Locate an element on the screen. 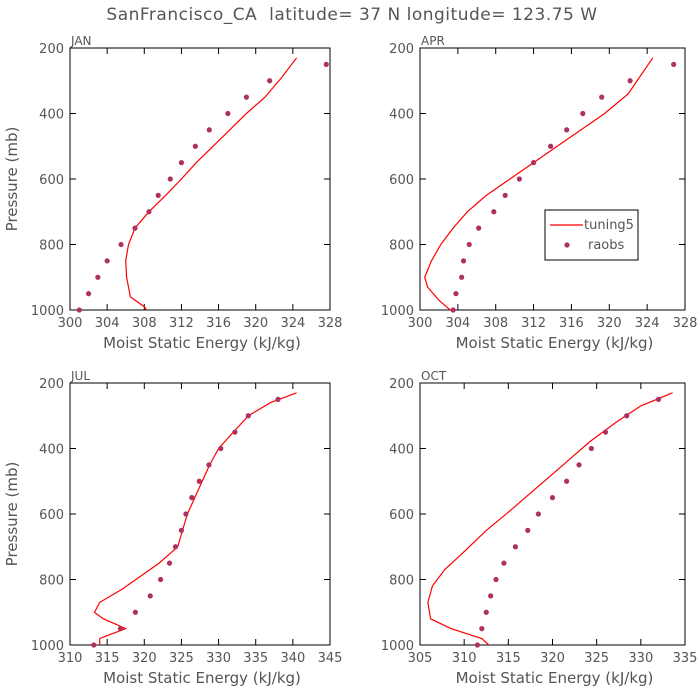 This screenshot has width=700, height=700. panel-label: JAN is located at coordinates (81, 41).